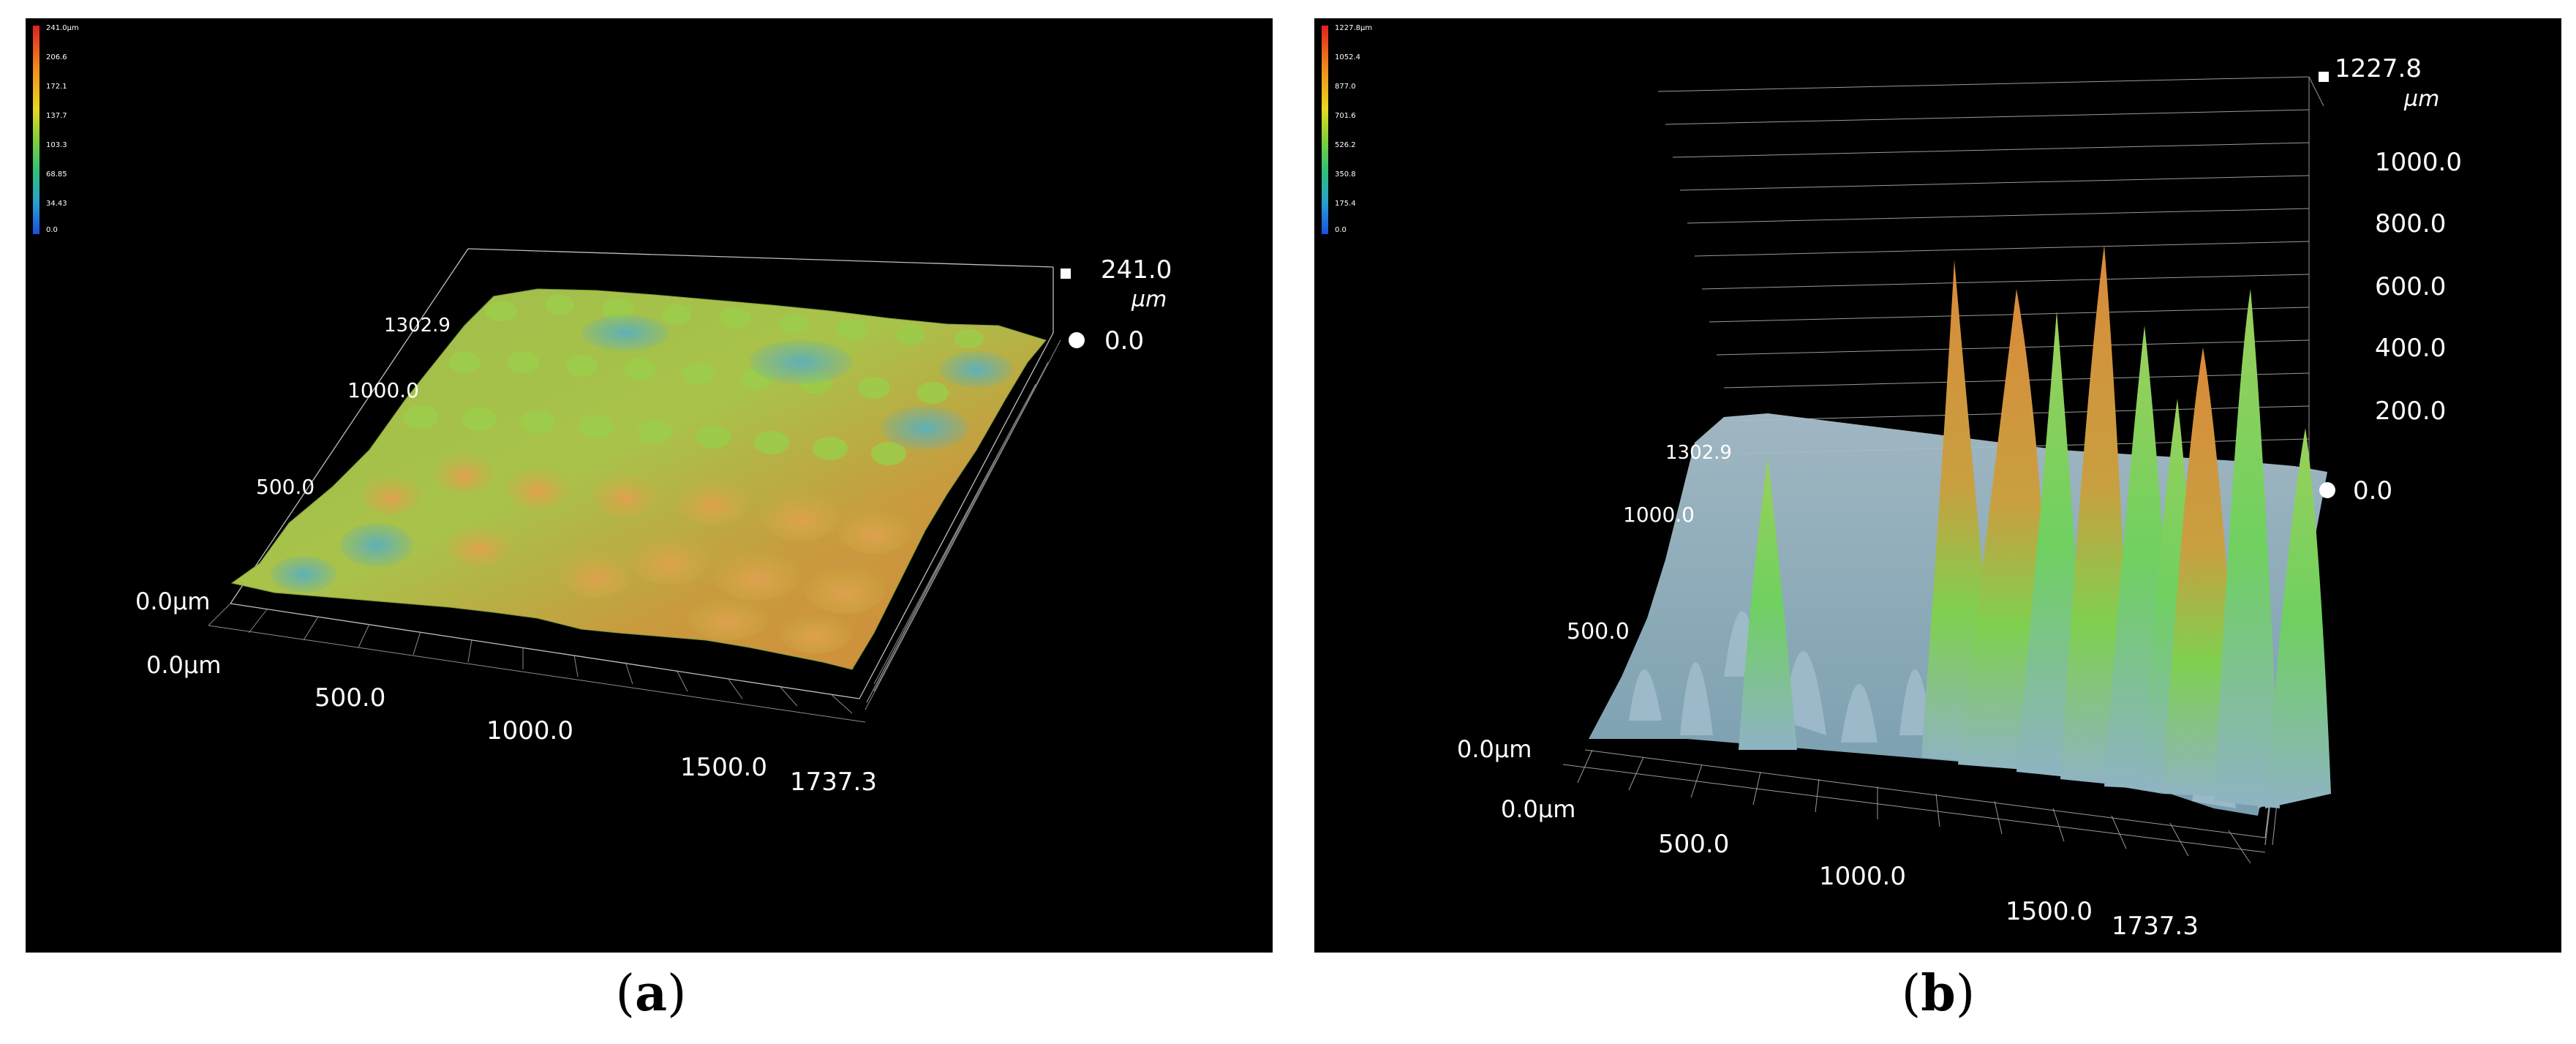 The height and width of the screenshot is (1044, 2576). Describe the element at coordinates (285, 487) in the screenshot. I see `y-tick-a: 500.0` at that location.